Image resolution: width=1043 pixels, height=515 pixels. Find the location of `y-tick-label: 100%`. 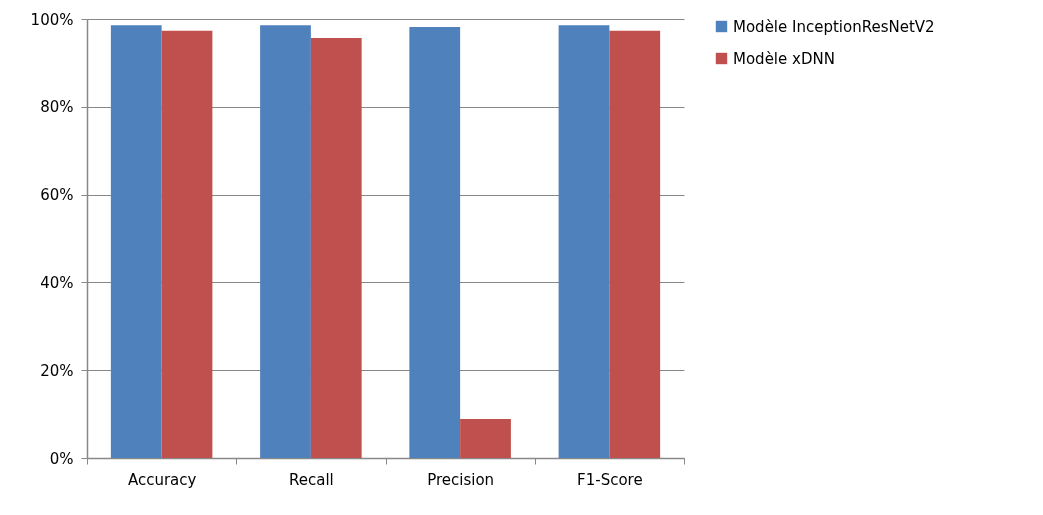

y-tick-label: 100% is located at coordinates (52, 19).